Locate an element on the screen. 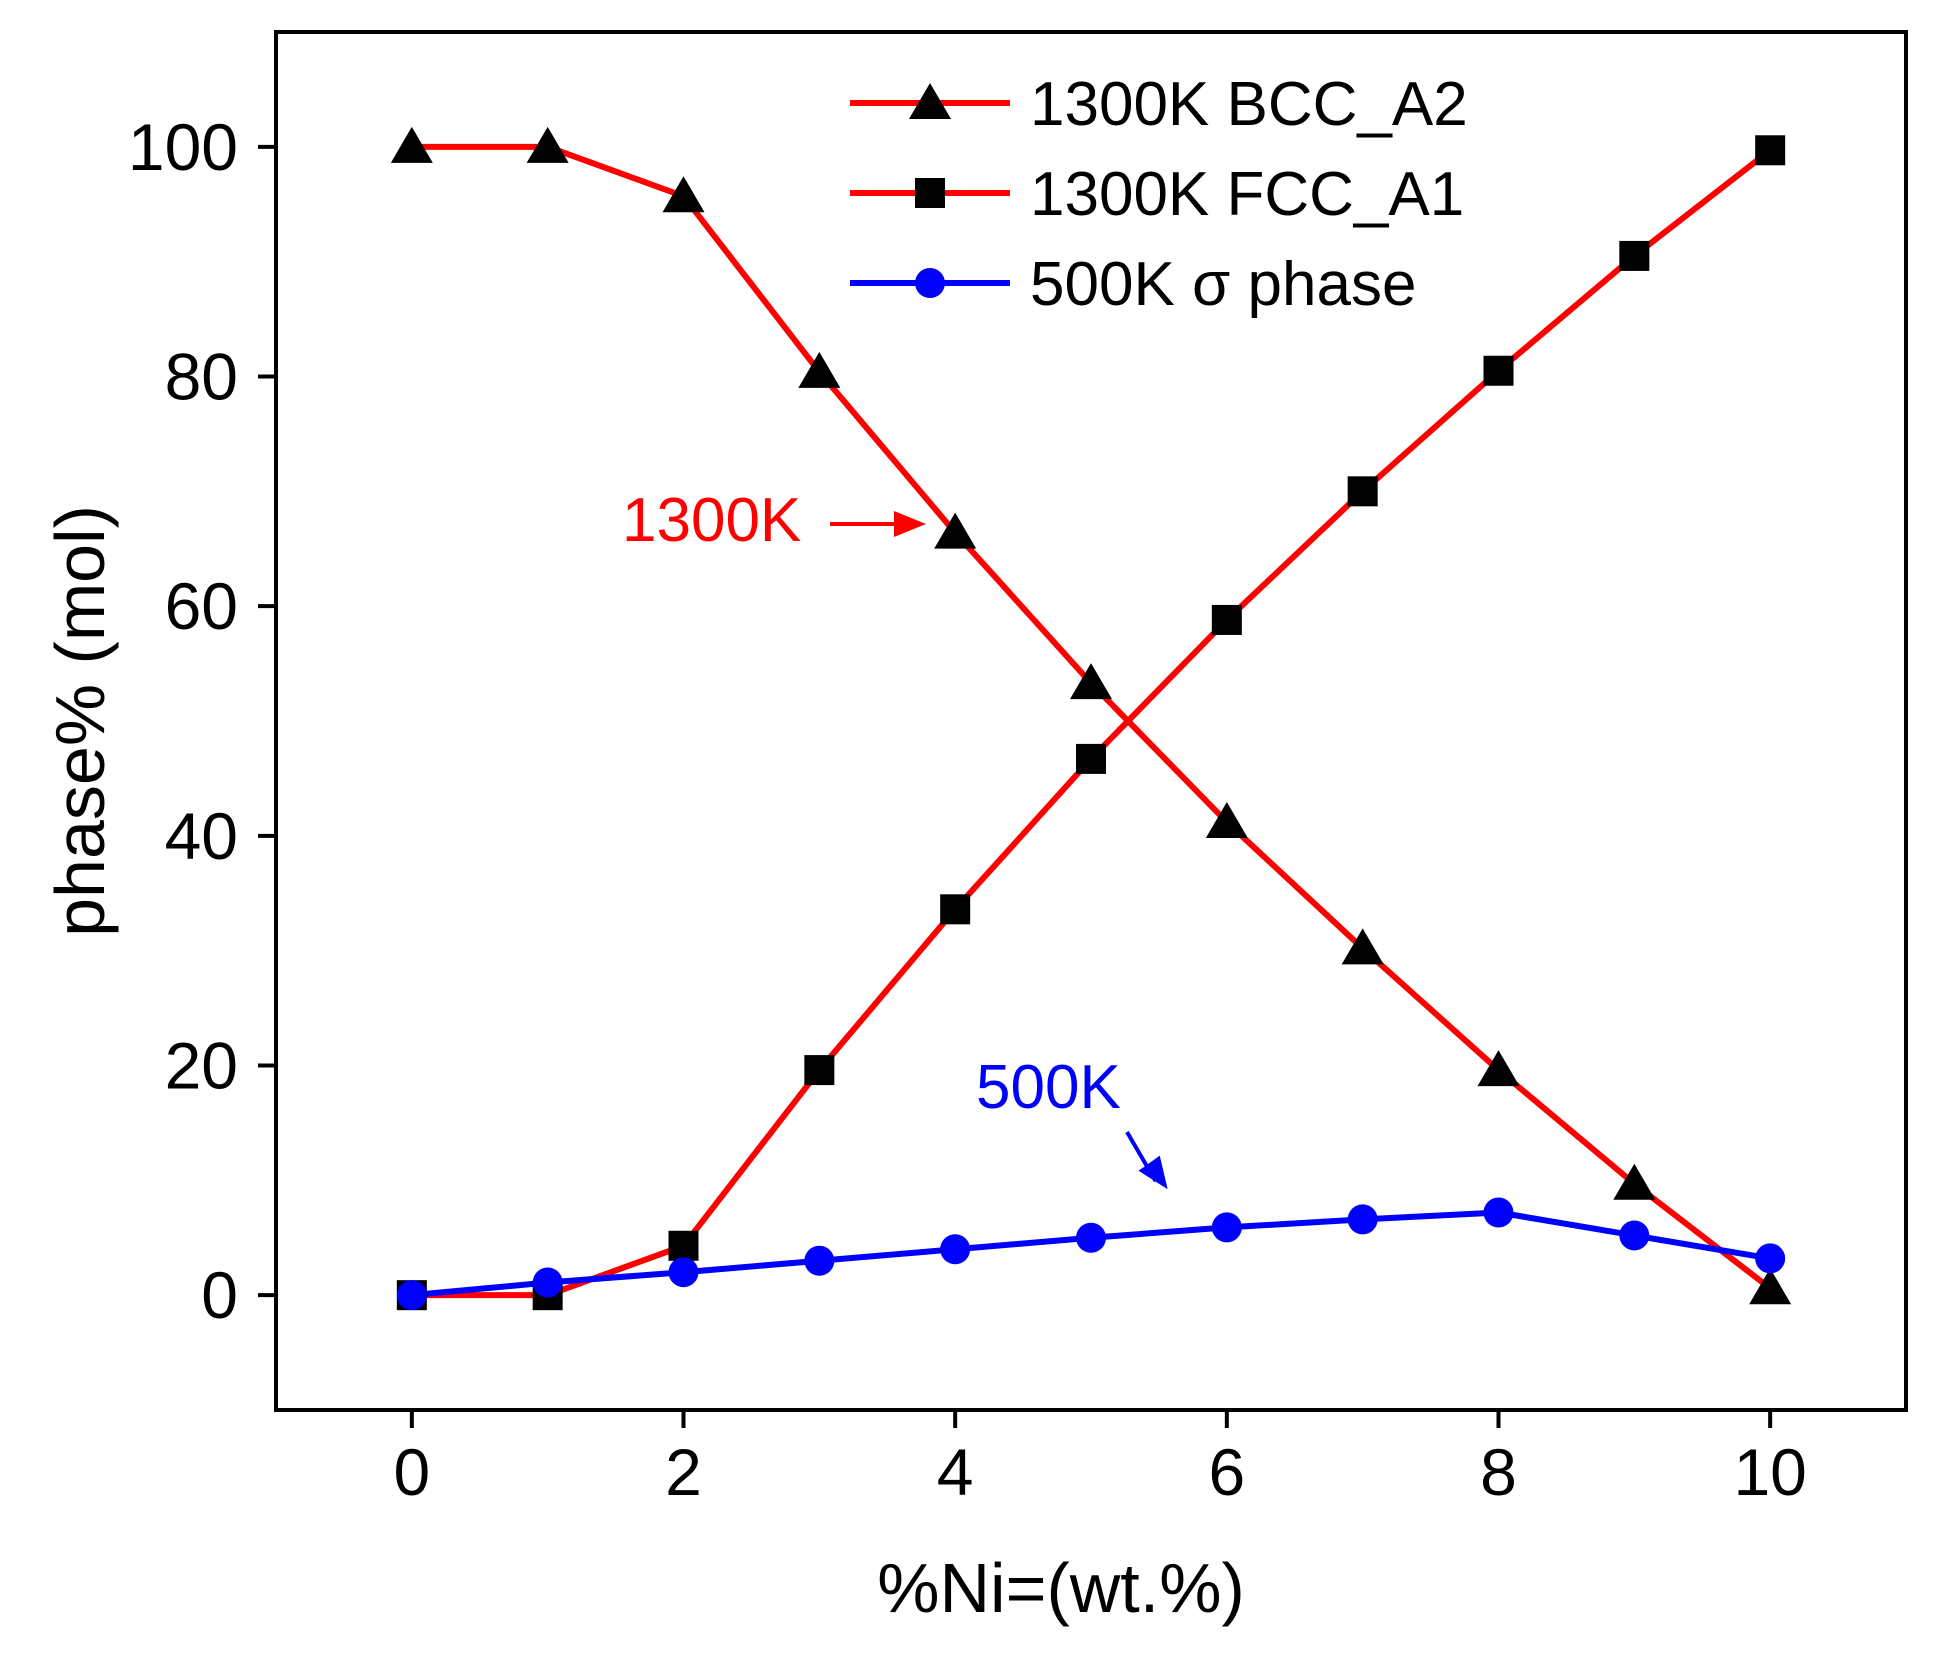  x-tick-label: 6 is located at coordinates (1226, 1472).